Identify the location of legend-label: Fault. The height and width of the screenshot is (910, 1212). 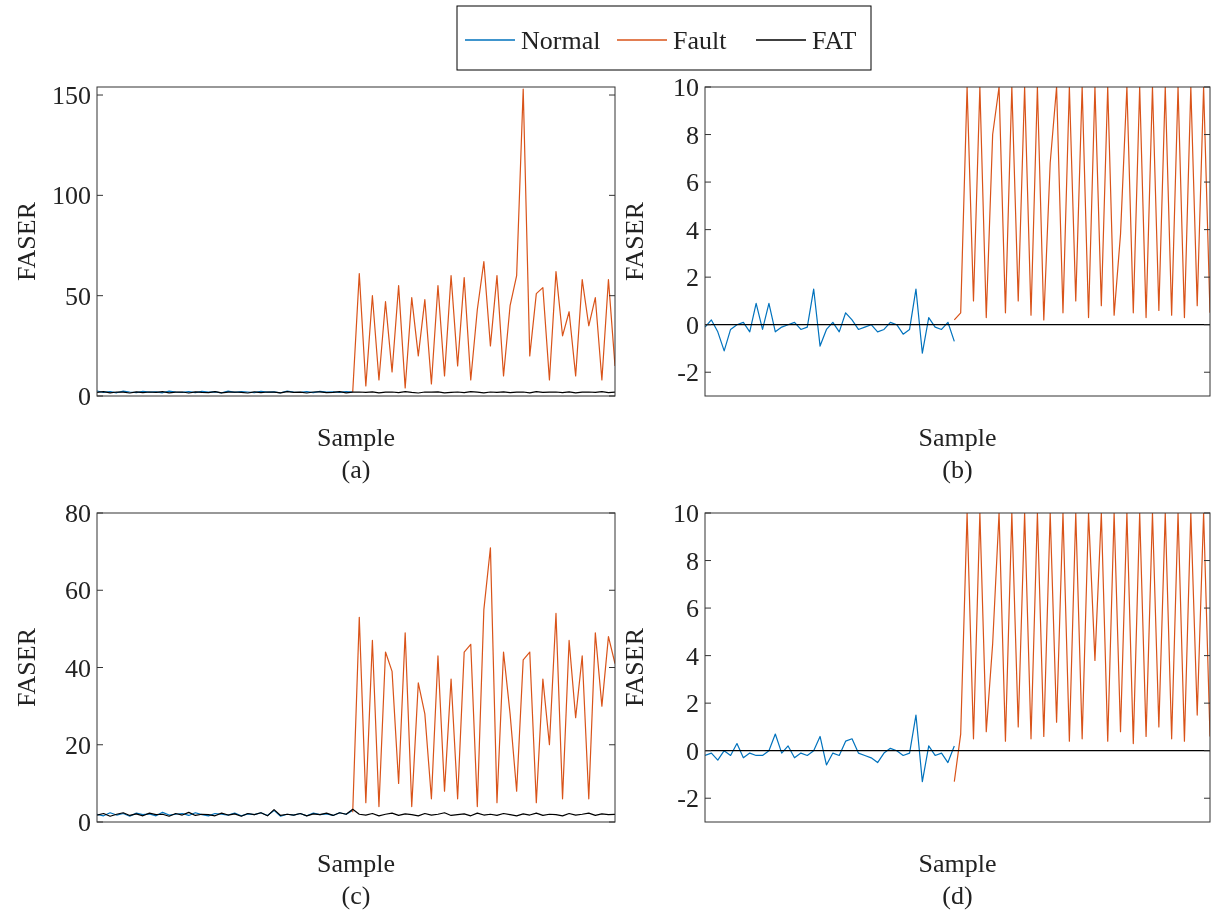
(700, 40).